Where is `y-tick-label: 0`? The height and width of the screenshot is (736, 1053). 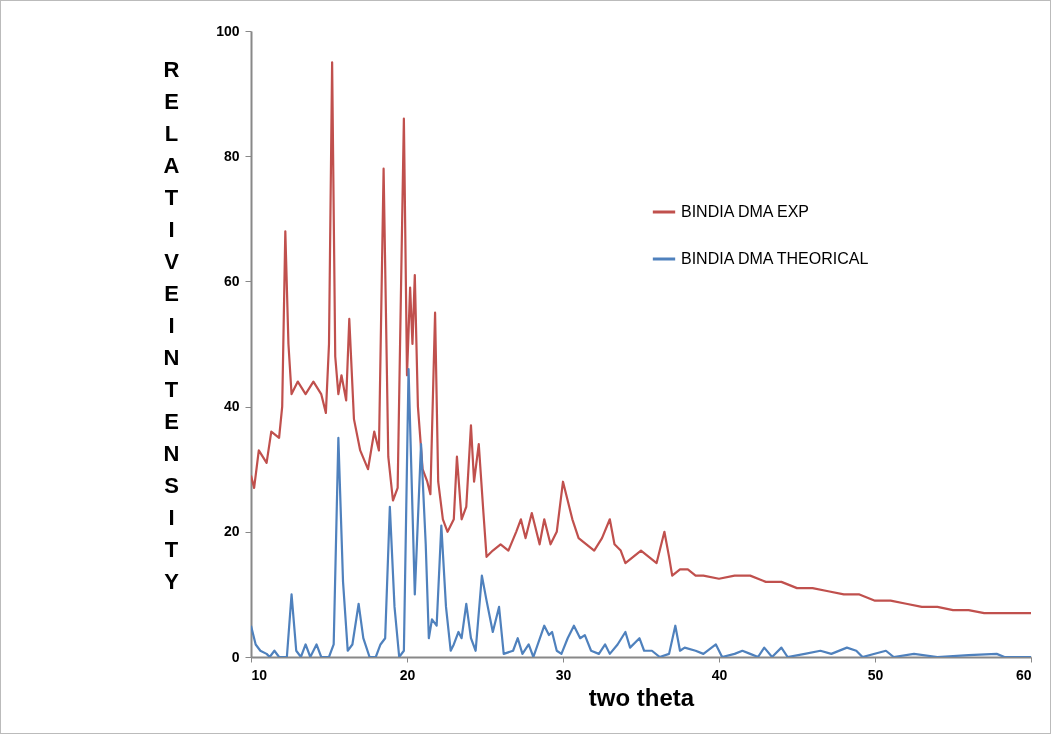
y-tick-label: 0 is located at coordinates (235, 656).